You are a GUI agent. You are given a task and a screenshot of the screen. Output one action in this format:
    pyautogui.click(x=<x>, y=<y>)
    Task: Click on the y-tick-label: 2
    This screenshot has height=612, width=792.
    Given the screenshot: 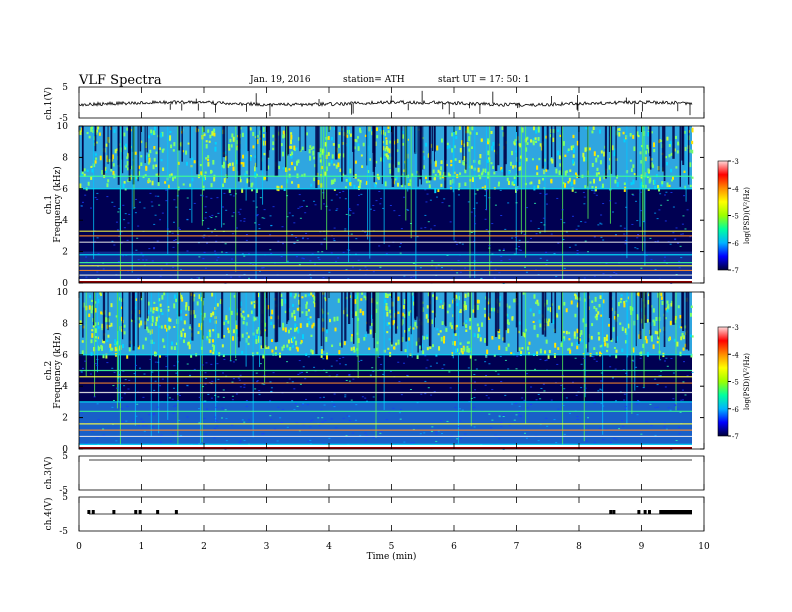 What is the action you would take?
    pyautogui.click(x=65, y=419)
    